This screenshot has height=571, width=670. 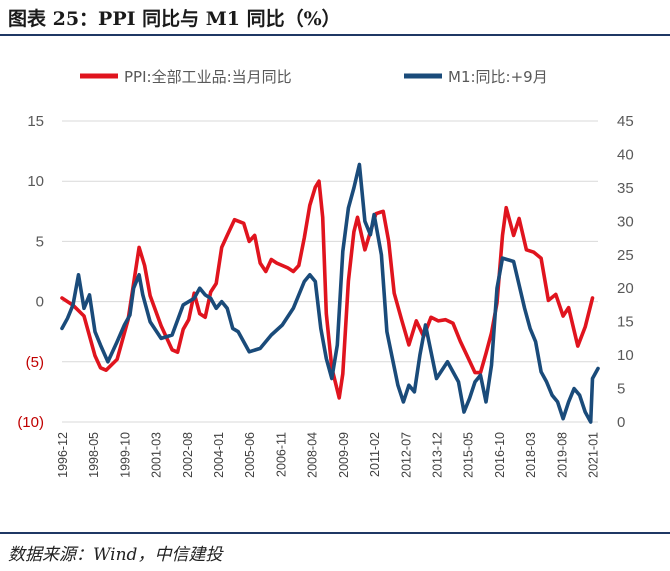 I want to click on x-tick-label: 2016-10, so click(x=500, y=455).